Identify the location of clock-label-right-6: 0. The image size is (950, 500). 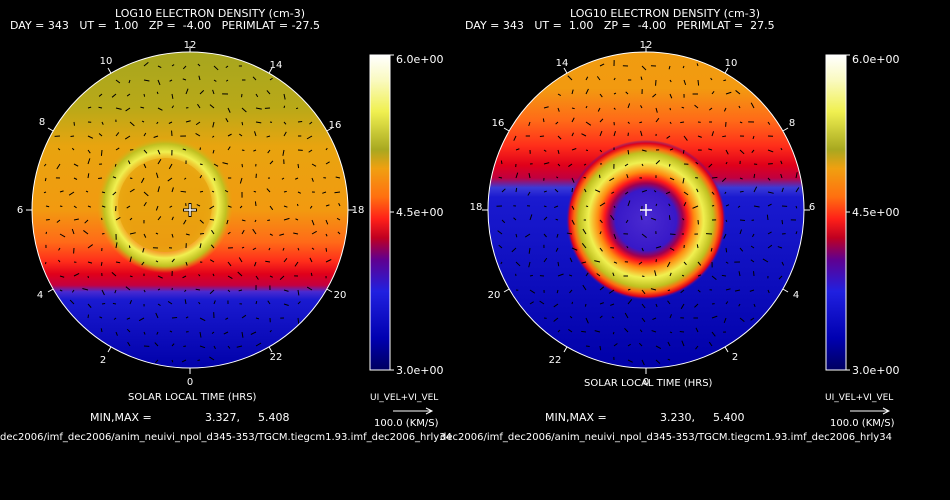
(646, 382).